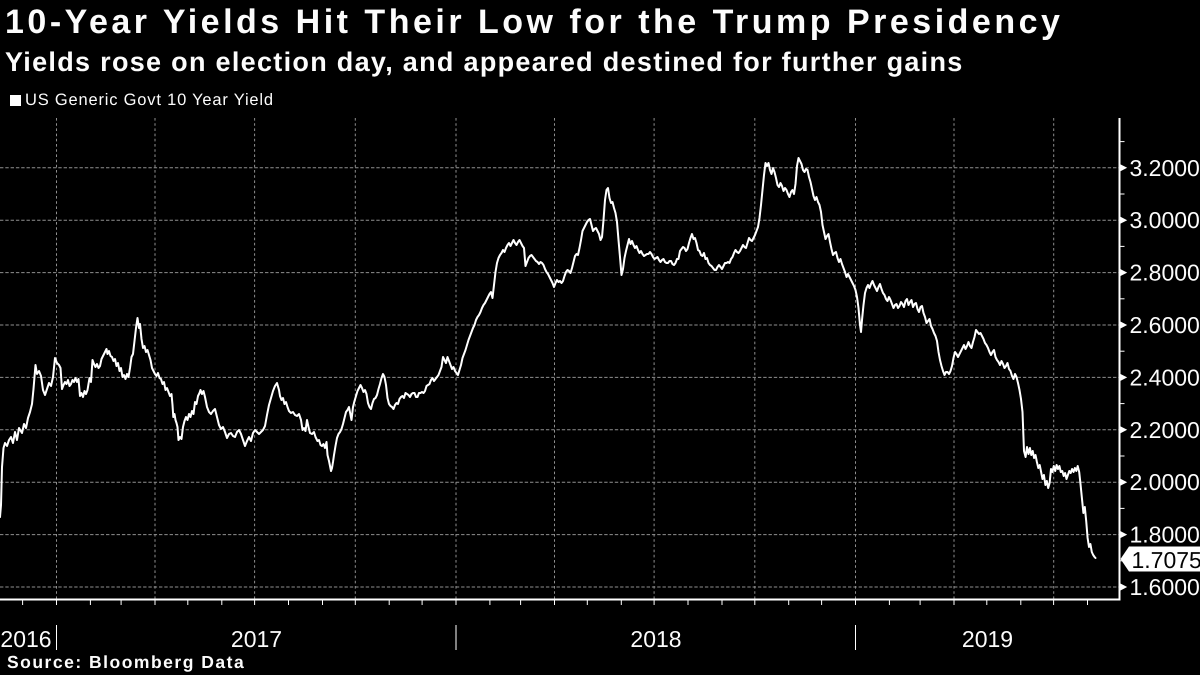  I want to click on svg-text: 2.8000, so click(1165, 273).